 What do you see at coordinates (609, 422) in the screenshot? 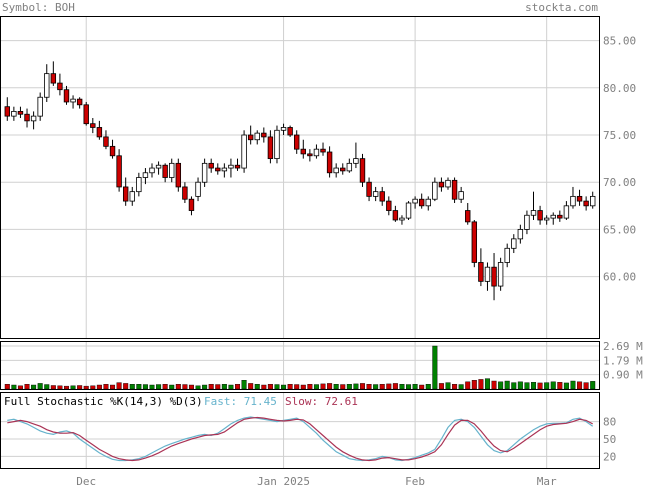
I see `stochastic-tick-label: 80` at bounding box center [609, 422].